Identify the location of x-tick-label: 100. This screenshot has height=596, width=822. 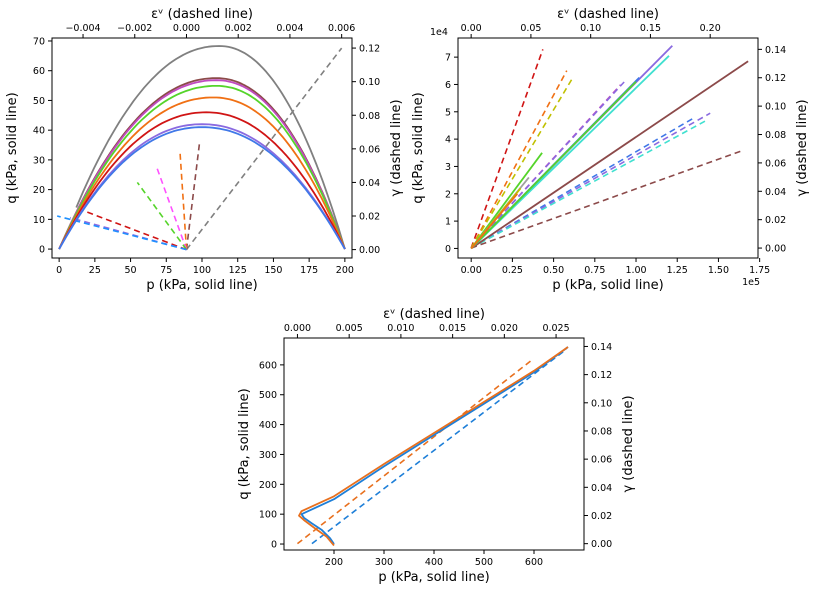
(202, 270).